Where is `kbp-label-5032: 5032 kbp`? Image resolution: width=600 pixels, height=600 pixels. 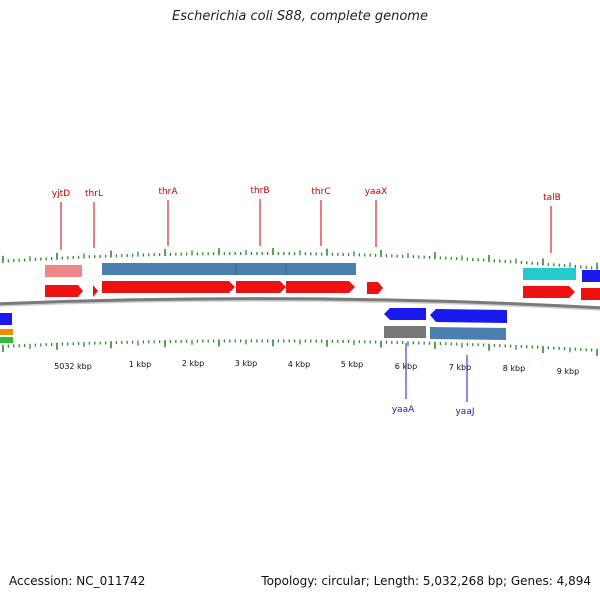
kbp-label-5032: 5032 kbp is located at coordinates (73, 366).